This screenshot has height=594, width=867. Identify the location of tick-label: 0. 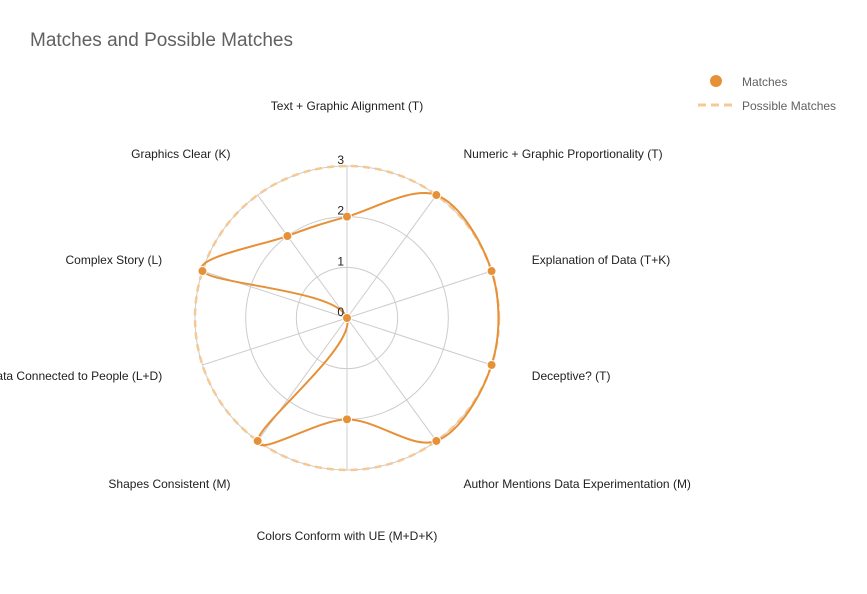
(340, 312).